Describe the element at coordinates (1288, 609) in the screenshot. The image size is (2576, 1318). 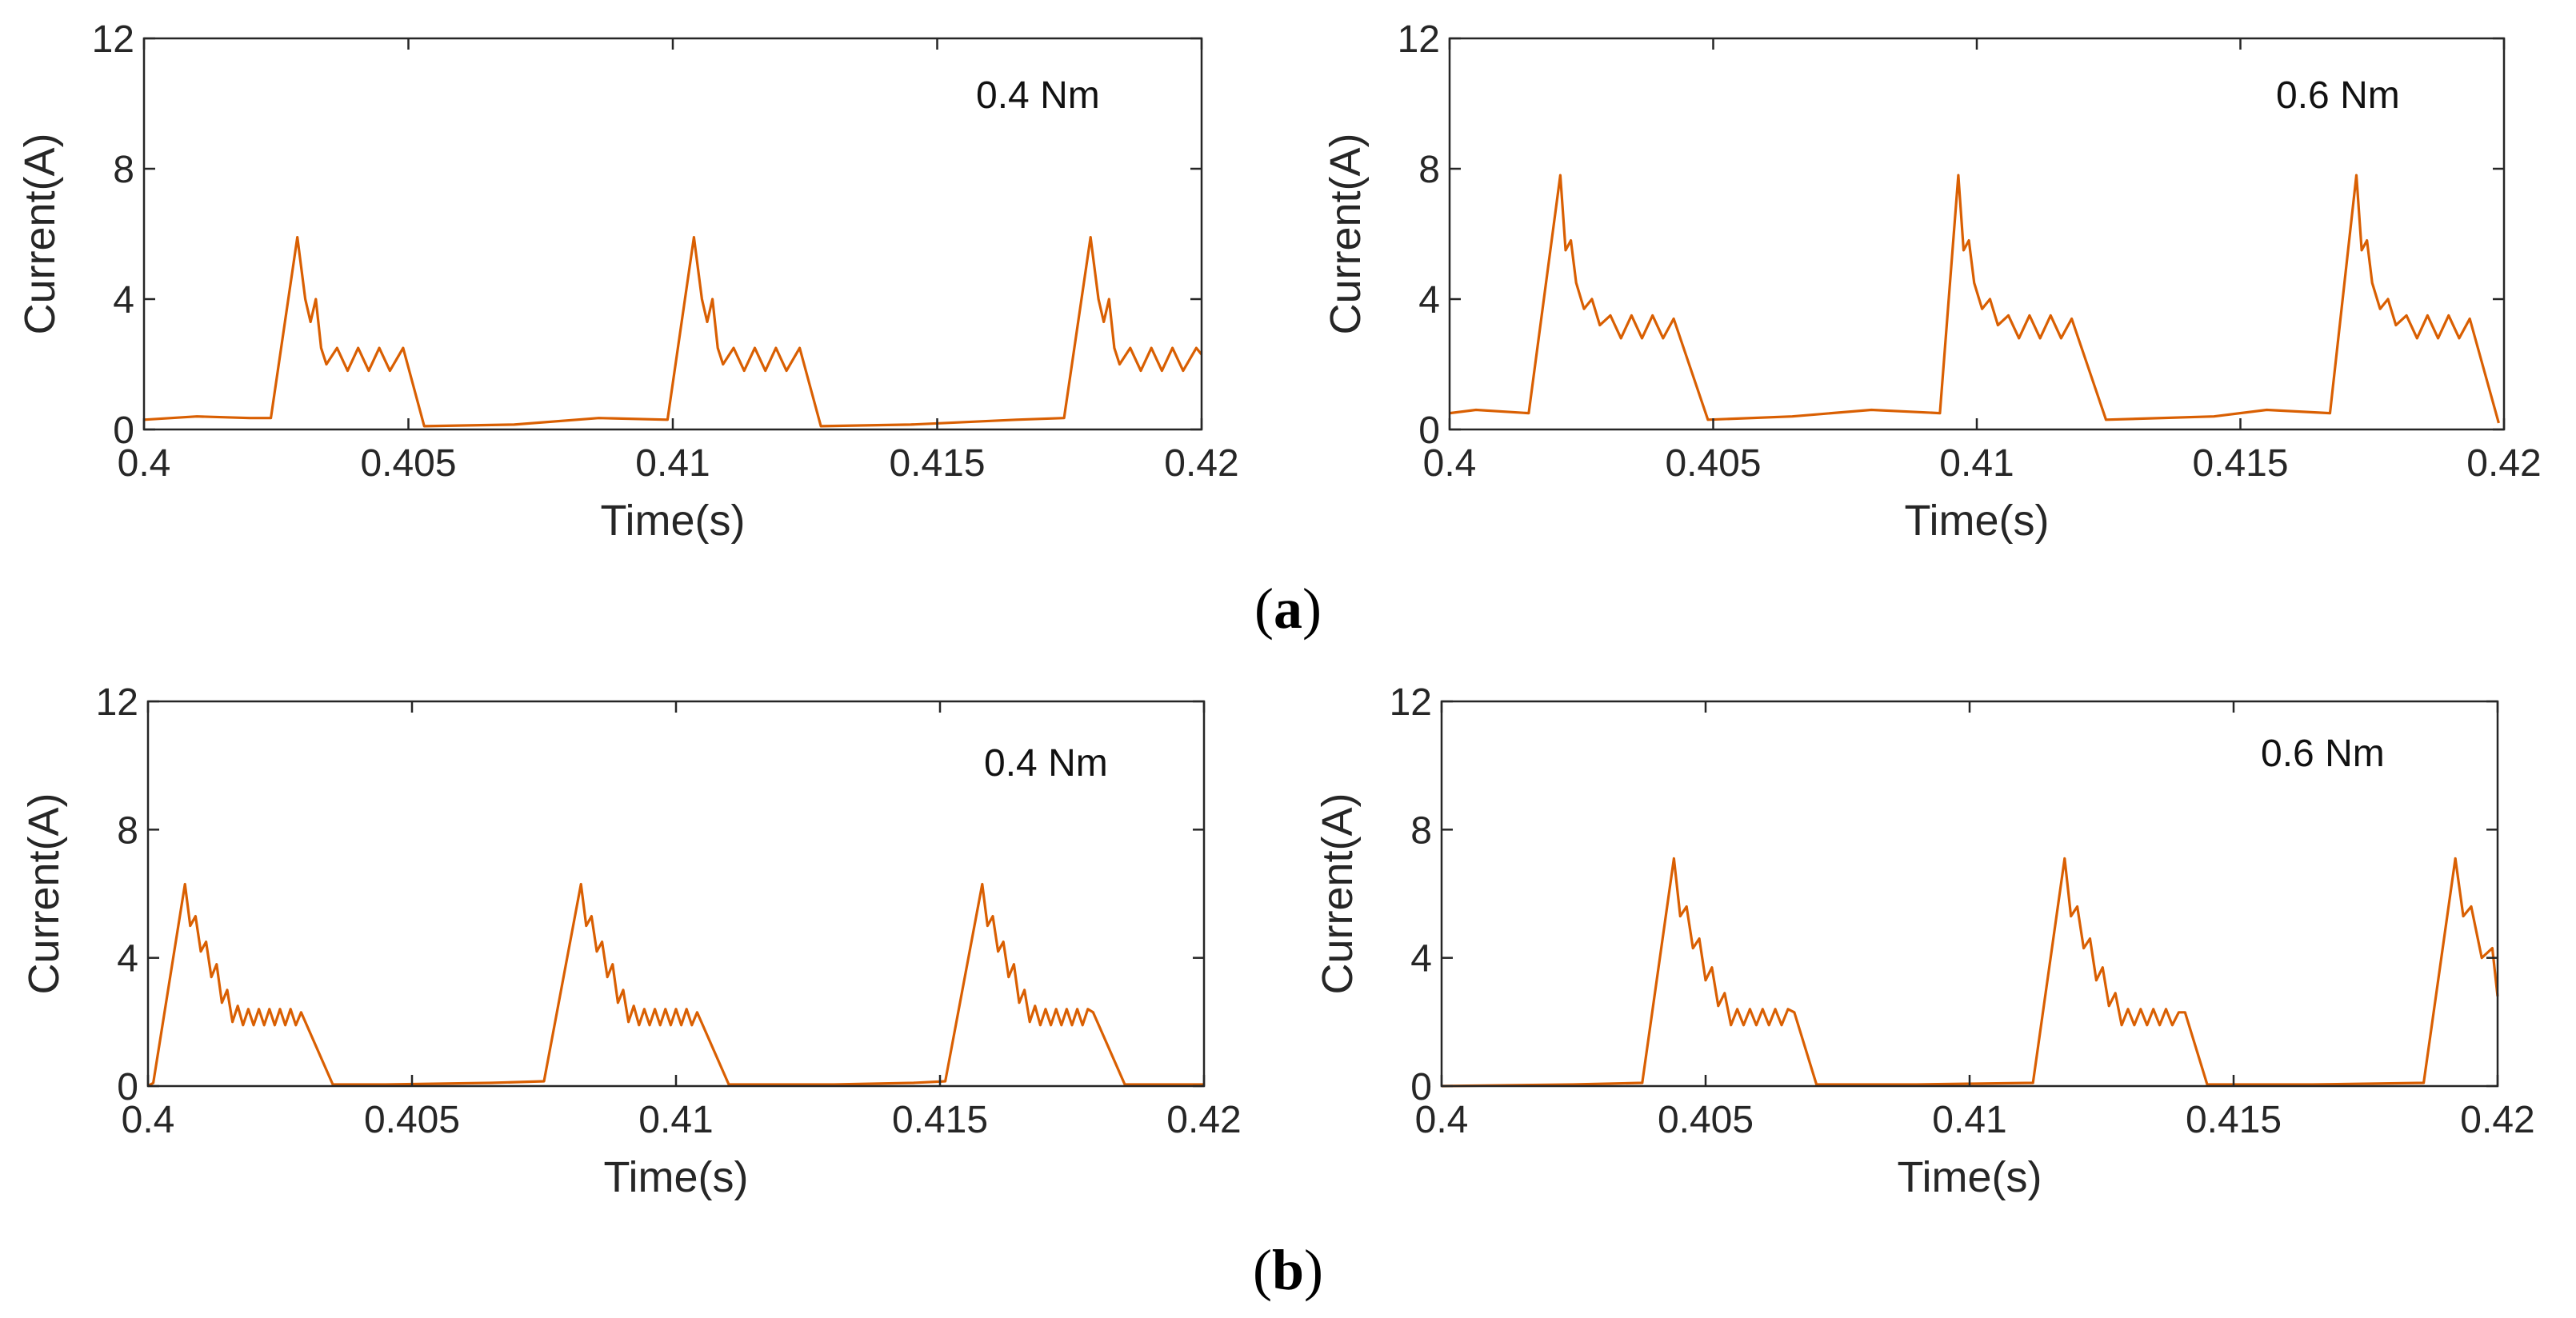
I see `caption-a: (a)` at that location.